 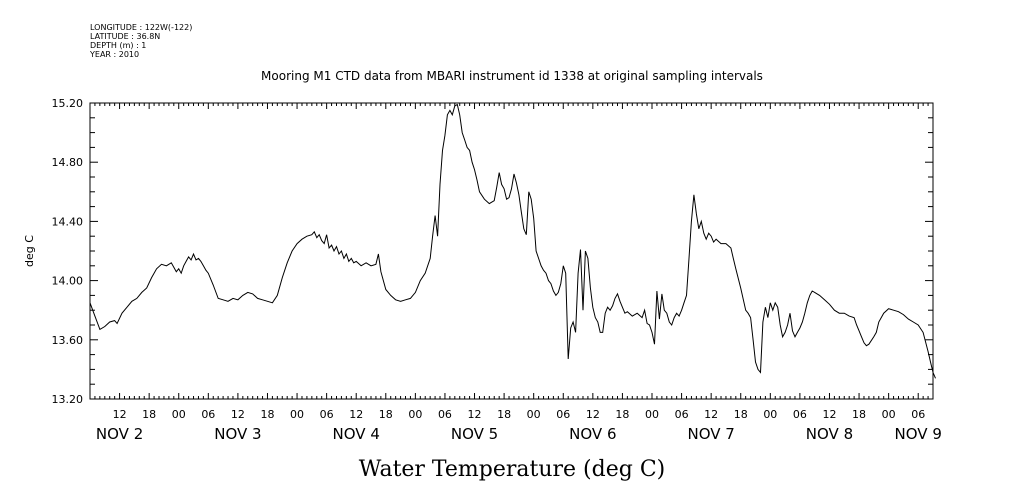 I want to click on date-labels: NOV 2 NOV 3 NOV 4 NOV 5 NOV 6 NOV 7 NOV 8 NOV 9, so click(x=519, y=434).